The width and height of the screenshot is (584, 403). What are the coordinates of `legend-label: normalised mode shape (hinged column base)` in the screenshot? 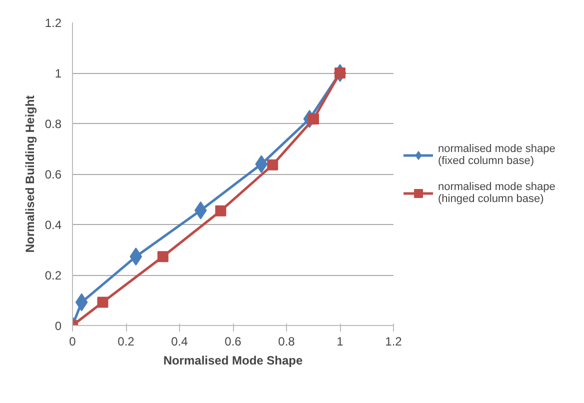 It's located at (497, 192).